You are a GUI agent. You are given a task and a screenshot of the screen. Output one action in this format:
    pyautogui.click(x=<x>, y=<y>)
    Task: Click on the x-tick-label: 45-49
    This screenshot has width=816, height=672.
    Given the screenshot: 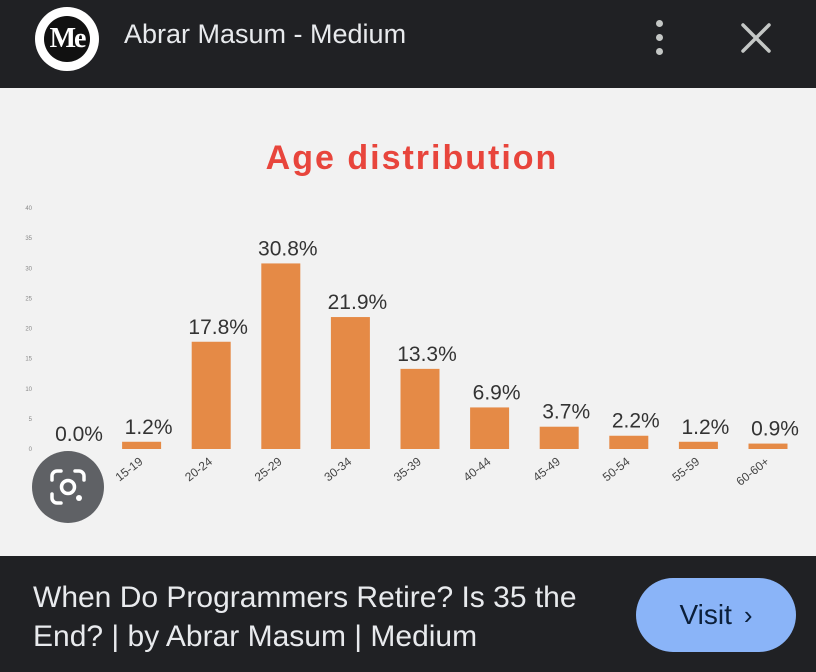 What is the action you would take?
    pyautogui.click(x=546, y=469)
    